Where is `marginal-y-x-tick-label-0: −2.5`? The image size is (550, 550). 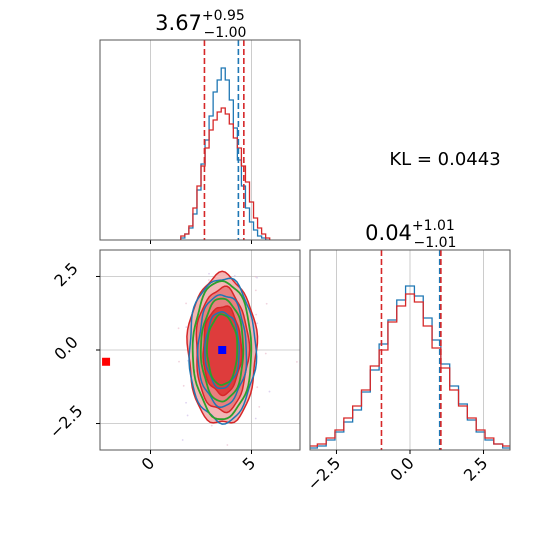
marginal-y-x-tick-label-0: −2.5 is located at coordinates (323, 473).